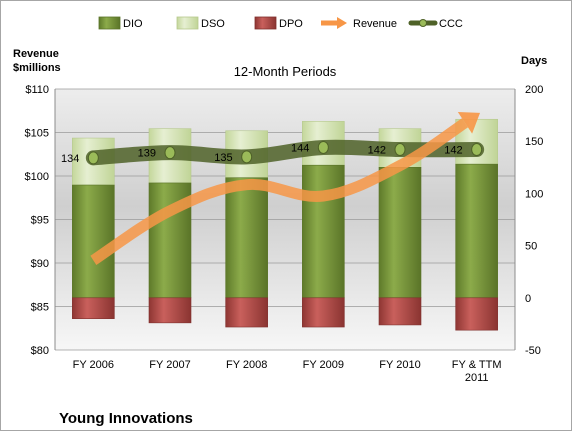  I want to click on x-tick-label: FY 2007, so click(169, 365).